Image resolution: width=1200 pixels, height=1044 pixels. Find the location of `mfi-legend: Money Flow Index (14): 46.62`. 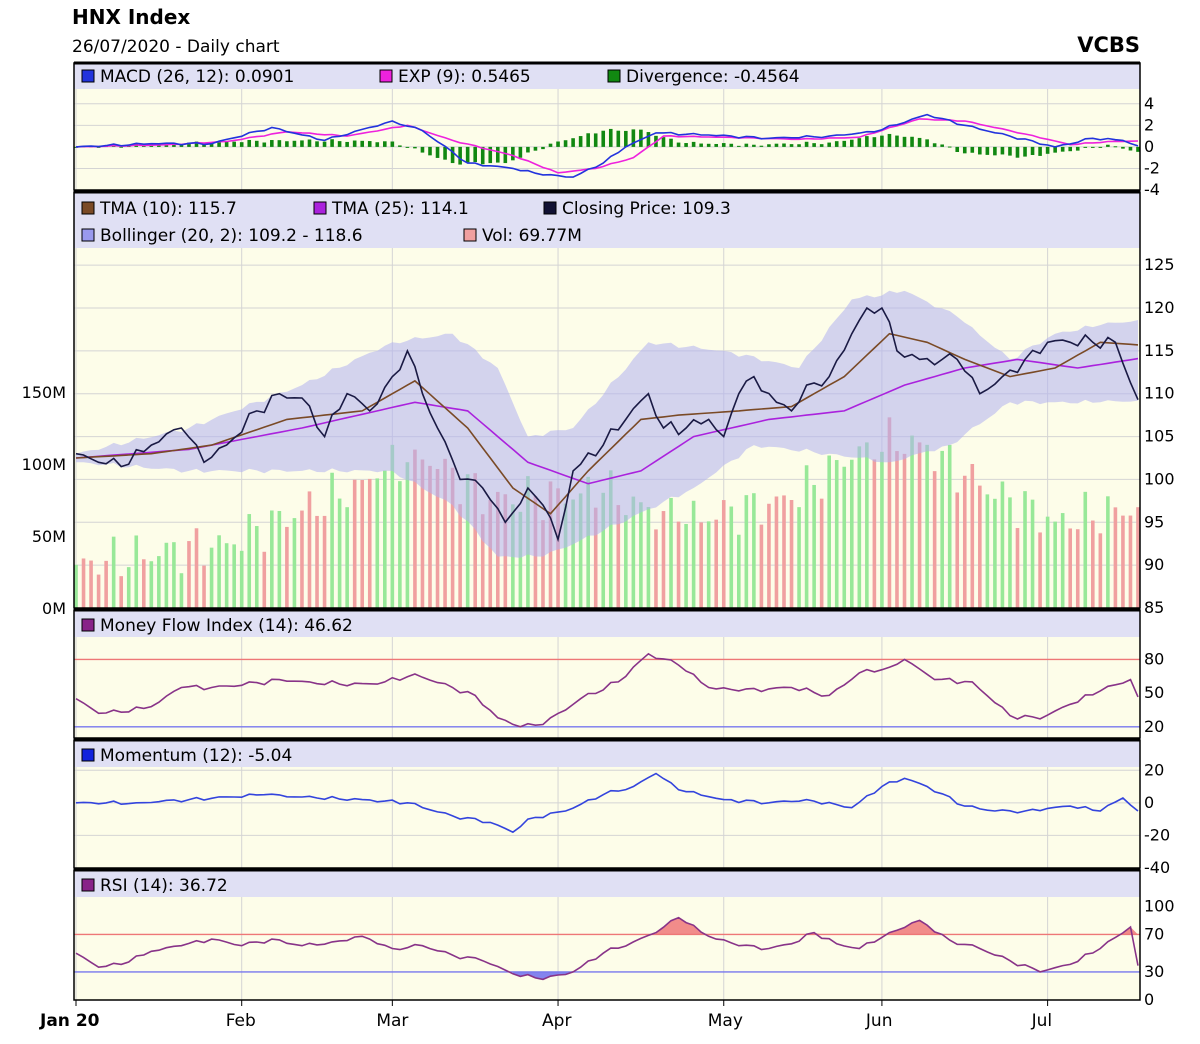

mfi-legend: Money Flow Index (14): 46.62 is located at coordinates (226, 626).